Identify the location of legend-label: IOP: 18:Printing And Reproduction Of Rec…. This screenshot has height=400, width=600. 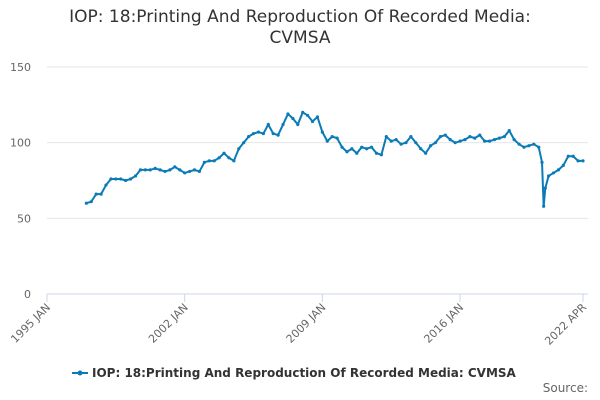
(304, 373).